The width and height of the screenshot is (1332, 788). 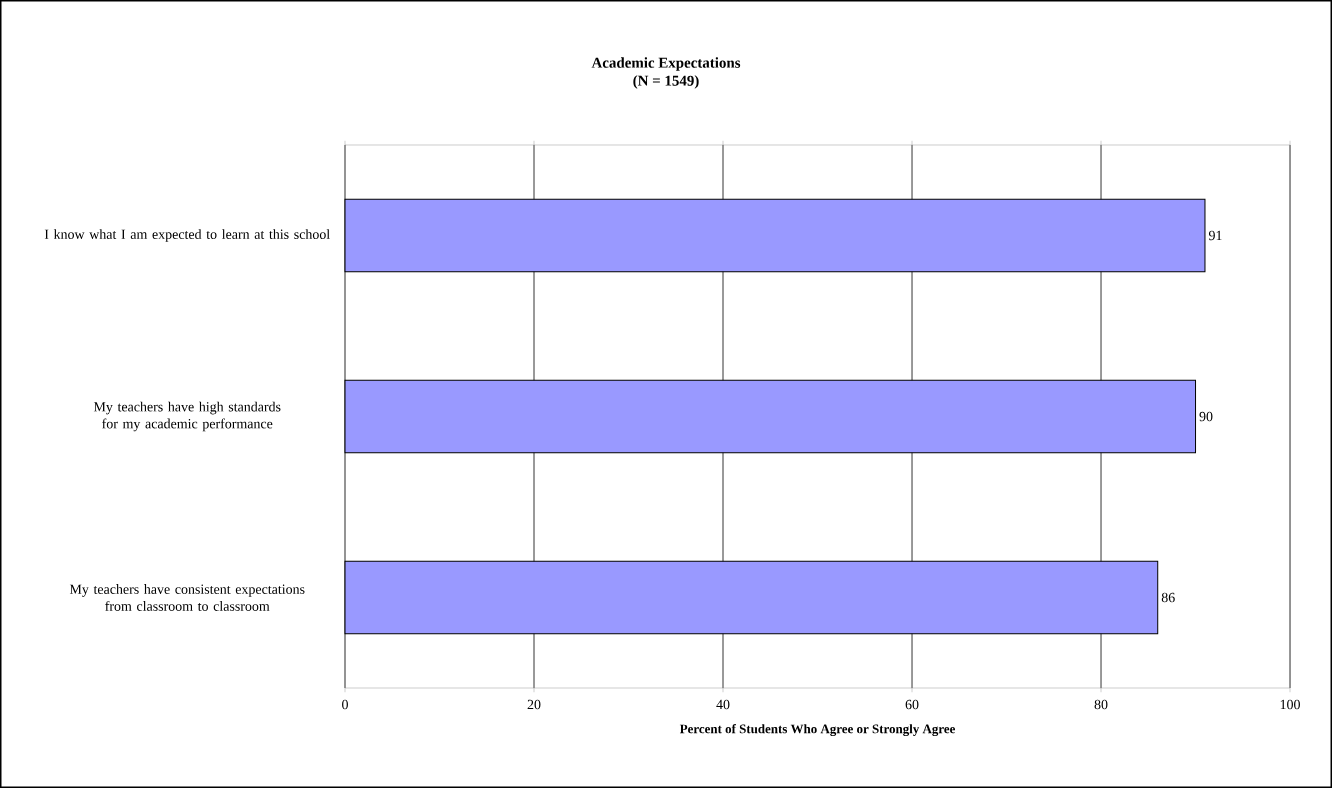 I want to click on y-tick-label: I know what I am expected to learn at this school, so click(x=187, y=235).